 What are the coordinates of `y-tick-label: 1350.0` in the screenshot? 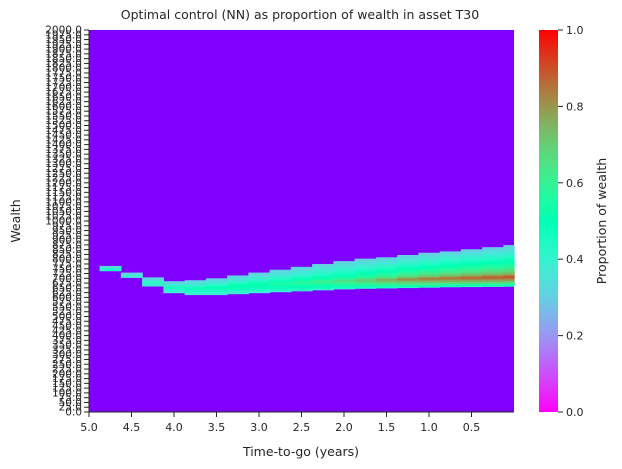 It's located at (63, 155).